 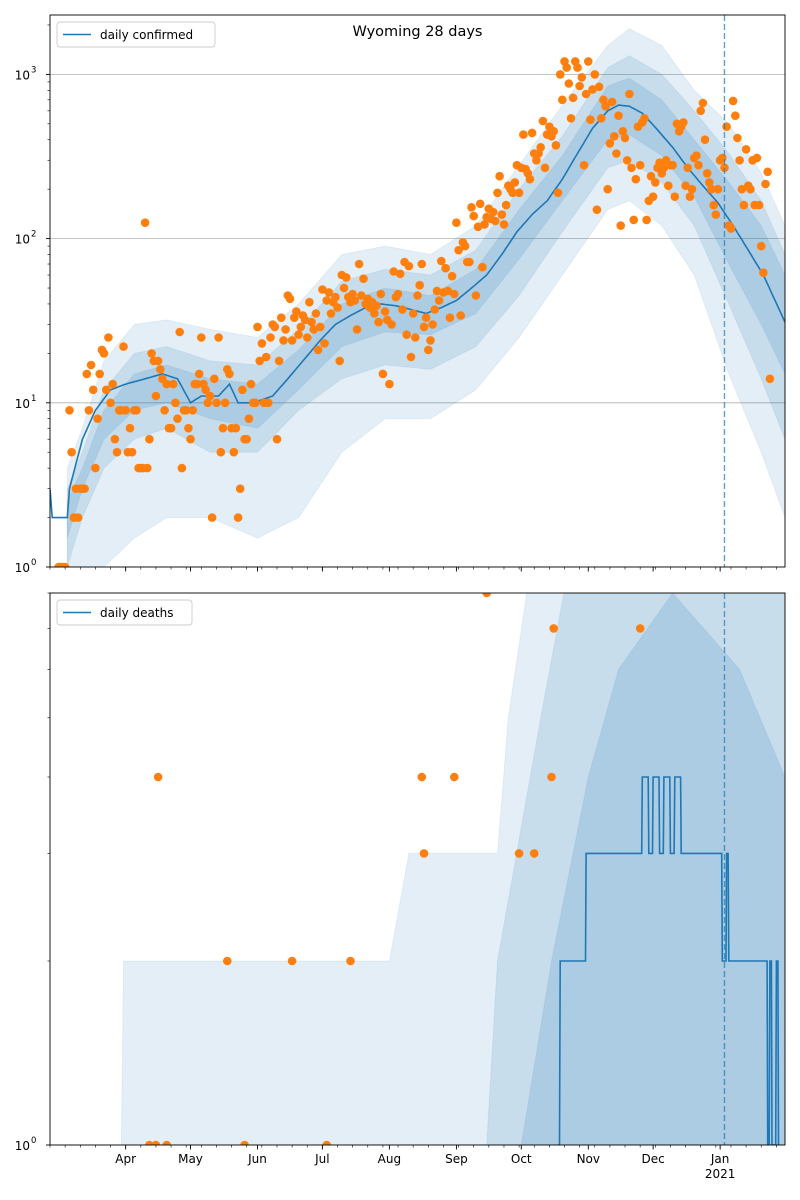 What do you see at coordinates (669, 960) in the screenshot?
I see `model-line` at bounding box center [669, 960].